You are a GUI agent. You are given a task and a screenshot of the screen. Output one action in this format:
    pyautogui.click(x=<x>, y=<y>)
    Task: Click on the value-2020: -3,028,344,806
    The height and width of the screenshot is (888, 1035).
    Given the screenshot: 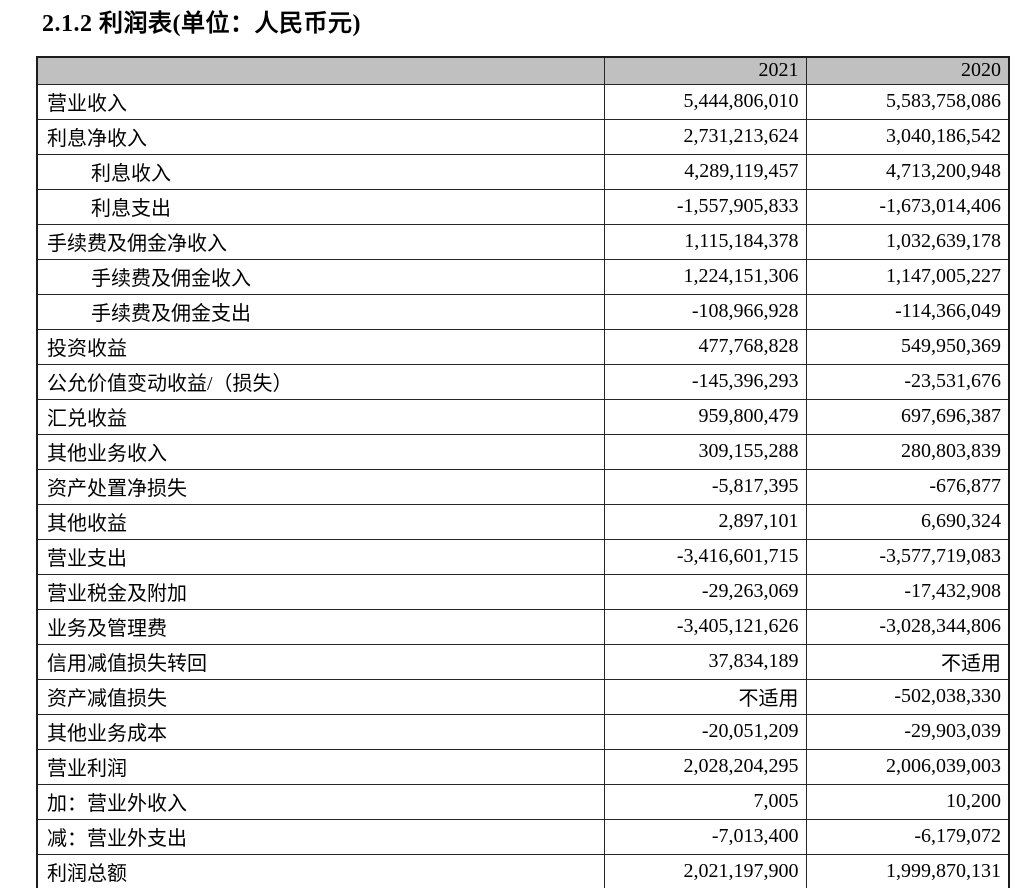 What is the action you would take?
    pyautogui.click(x=907, y=627)
    